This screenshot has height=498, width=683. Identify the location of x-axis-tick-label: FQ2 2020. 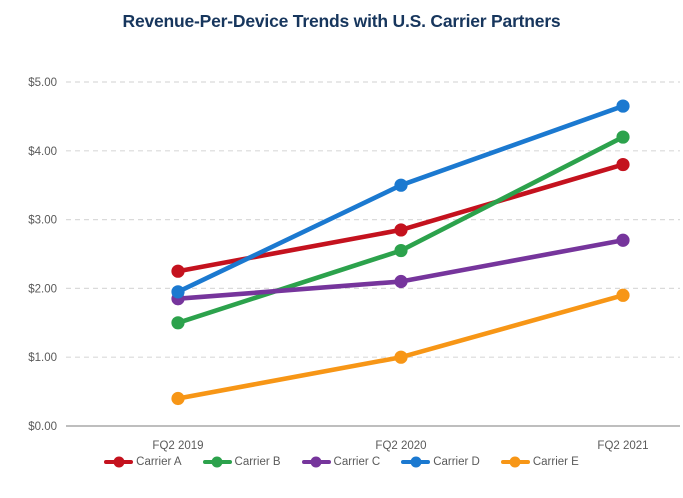
(400, 446).